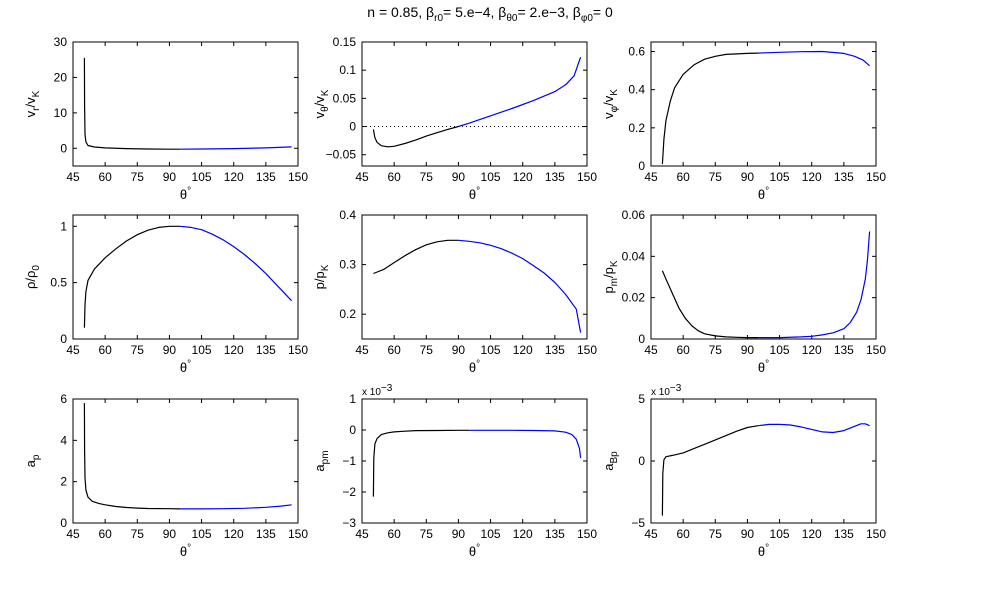  Describe the element at coordinates (608, 289) in the screenshot. I see `y-label-num: p` at that location.